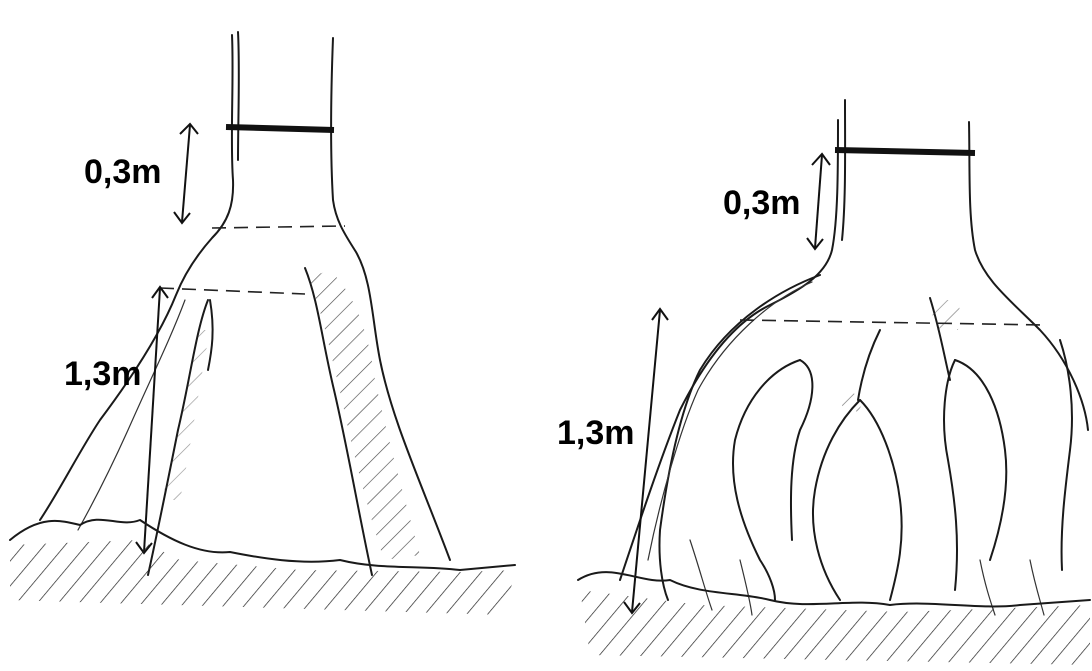  What do you see at coordinates (152, 420) in the screenshot?
I see `left-lower-dimension-arrow` at bounding box center [152, 420].